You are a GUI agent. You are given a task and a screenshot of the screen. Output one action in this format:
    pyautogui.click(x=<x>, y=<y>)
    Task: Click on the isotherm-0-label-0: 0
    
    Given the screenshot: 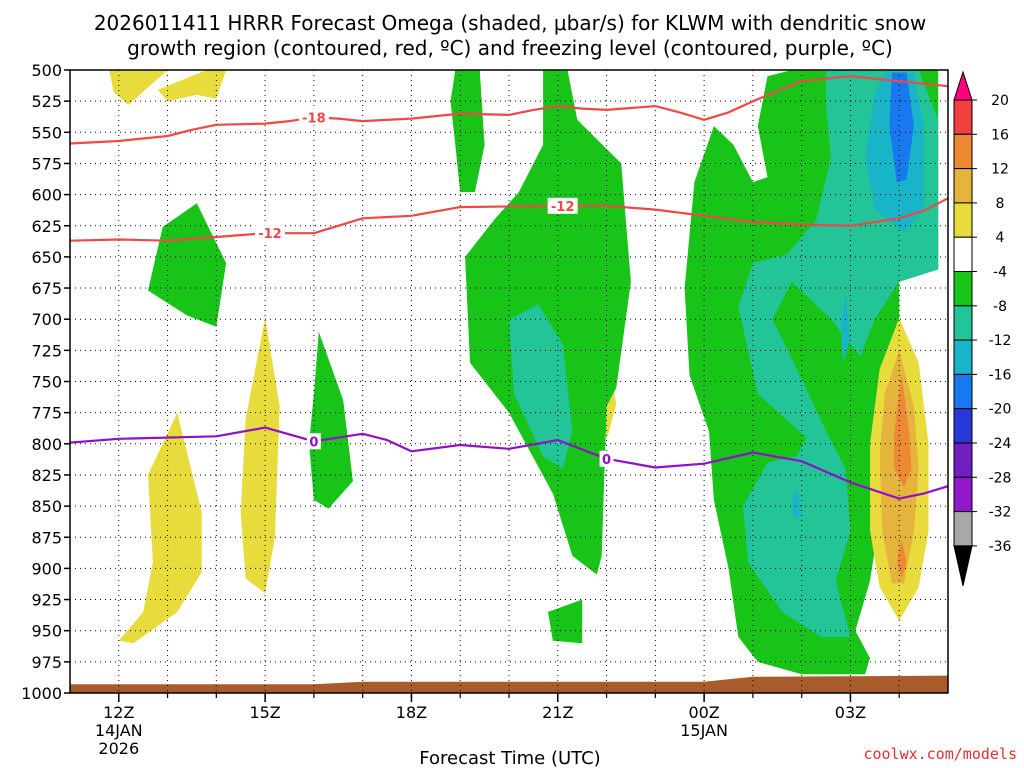 What is the action you would take?
    pyautogui.click(x=313, y=442)
    